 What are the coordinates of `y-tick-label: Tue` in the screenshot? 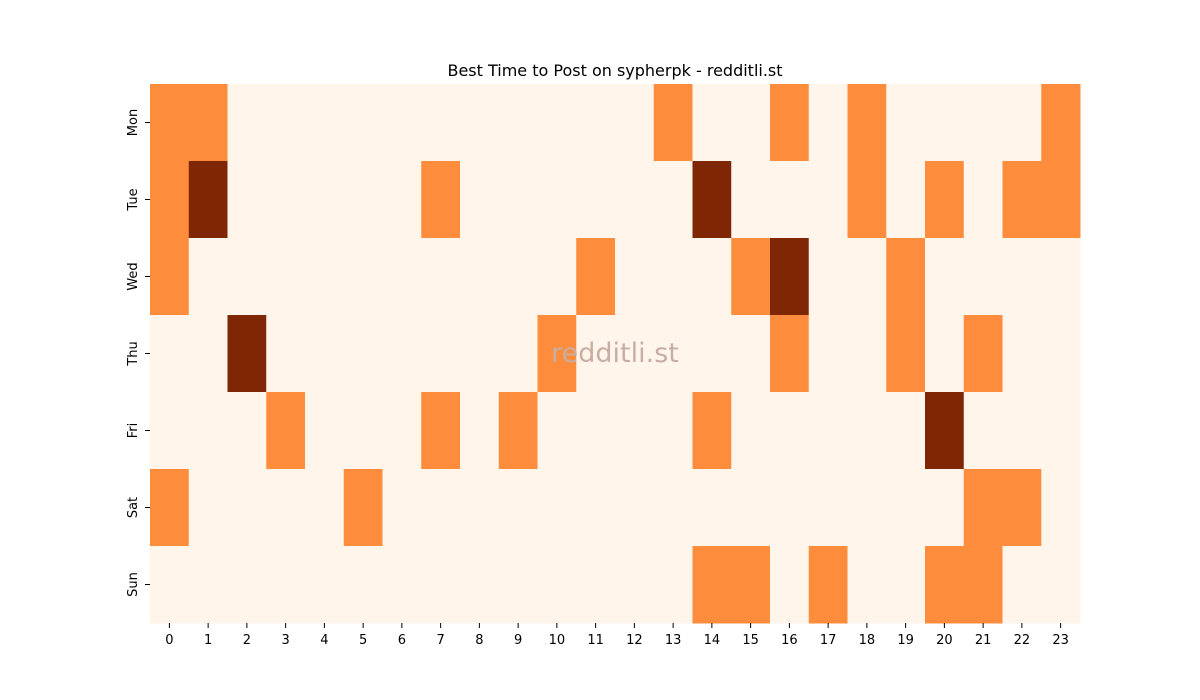 It's located at (133, 199).